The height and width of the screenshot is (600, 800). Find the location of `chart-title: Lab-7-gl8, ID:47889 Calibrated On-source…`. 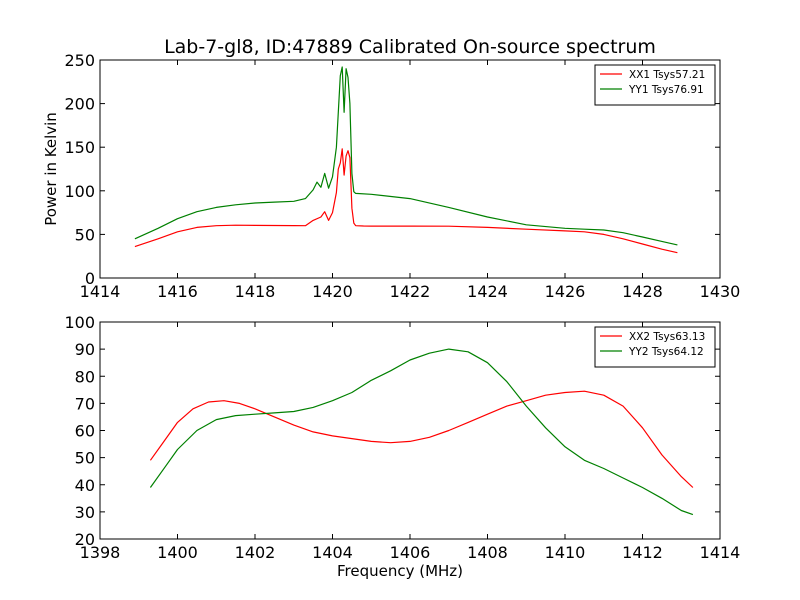

chart-title: Lab-7-gl8, ID:47889 Calibrated On-source… is located at coordinates (410, 47).